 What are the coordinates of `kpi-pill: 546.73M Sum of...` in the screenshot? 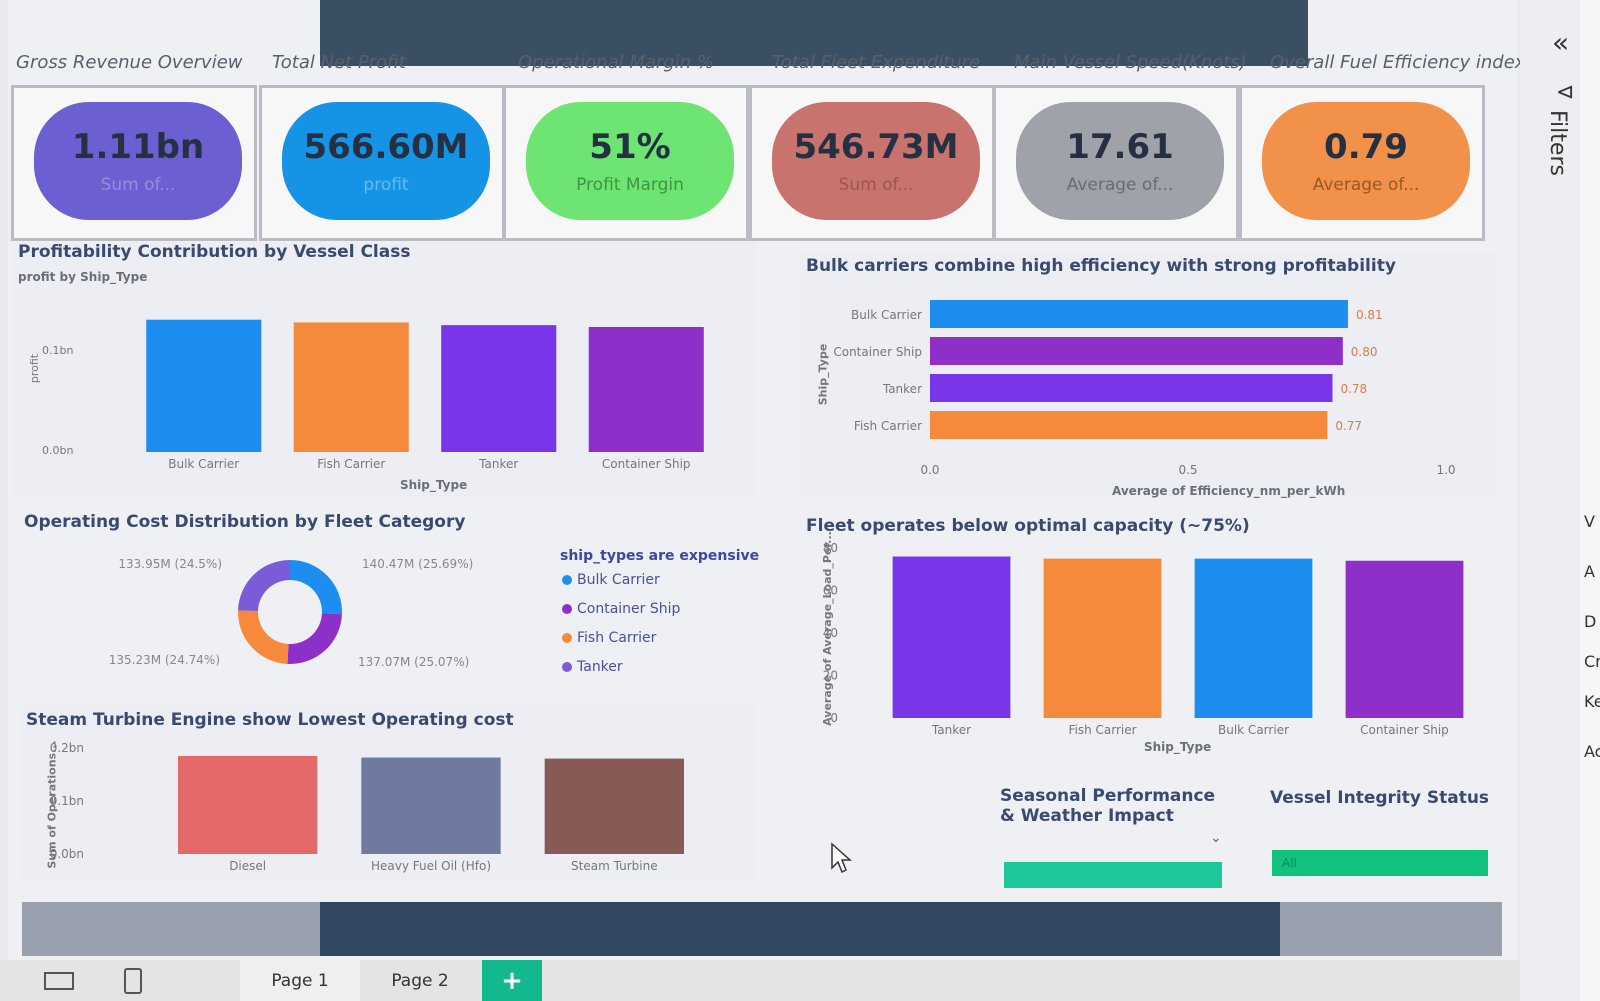 It's located at (876, 161).